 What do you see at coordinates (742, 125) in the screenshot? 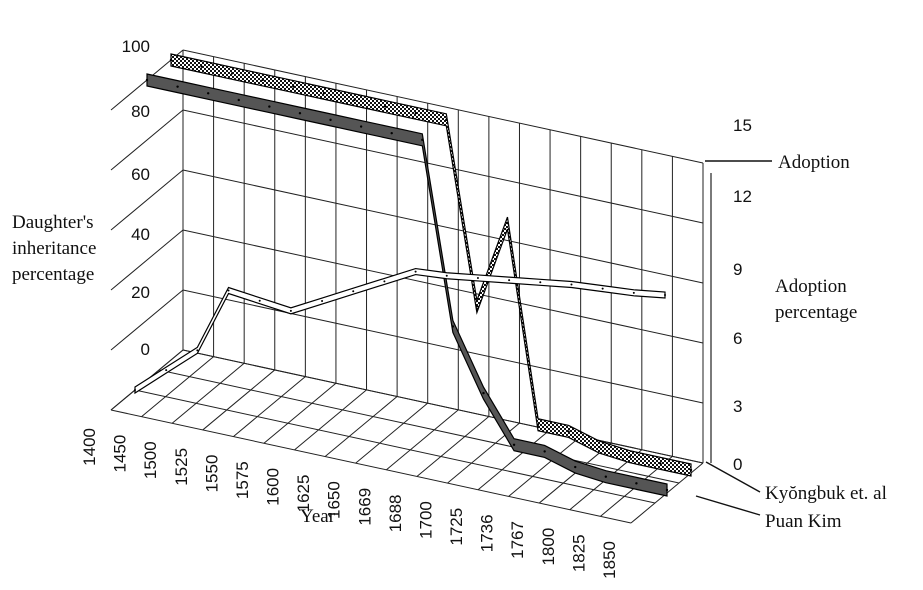
I see `y2-tick-label: 15` at bounding box center [742, 125].